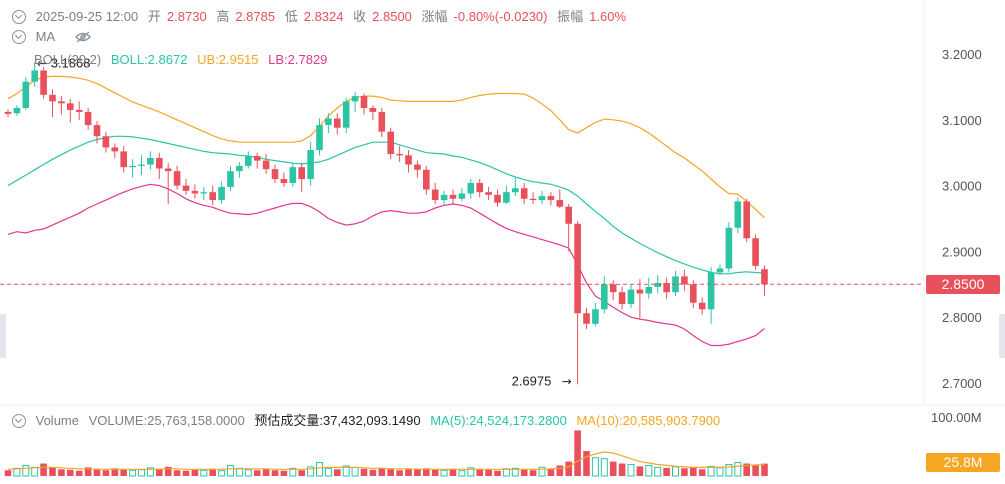 The width and height of the screenshot is (1005, 484). What do you see at coordinates (608, 16) in the screenshot?
I see `amplitude-value: 1.60%` at bounding box center [608, 16].